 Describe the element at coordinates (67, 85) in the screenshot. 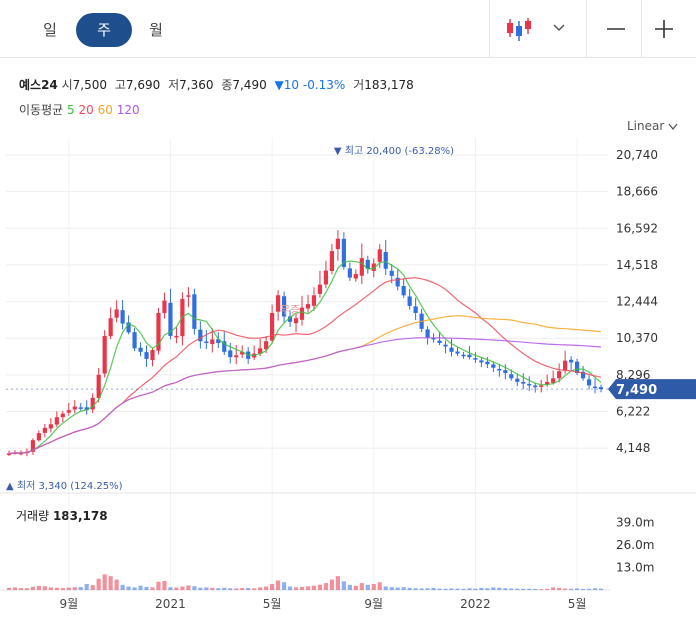

I see `open-label: 시` at that location.